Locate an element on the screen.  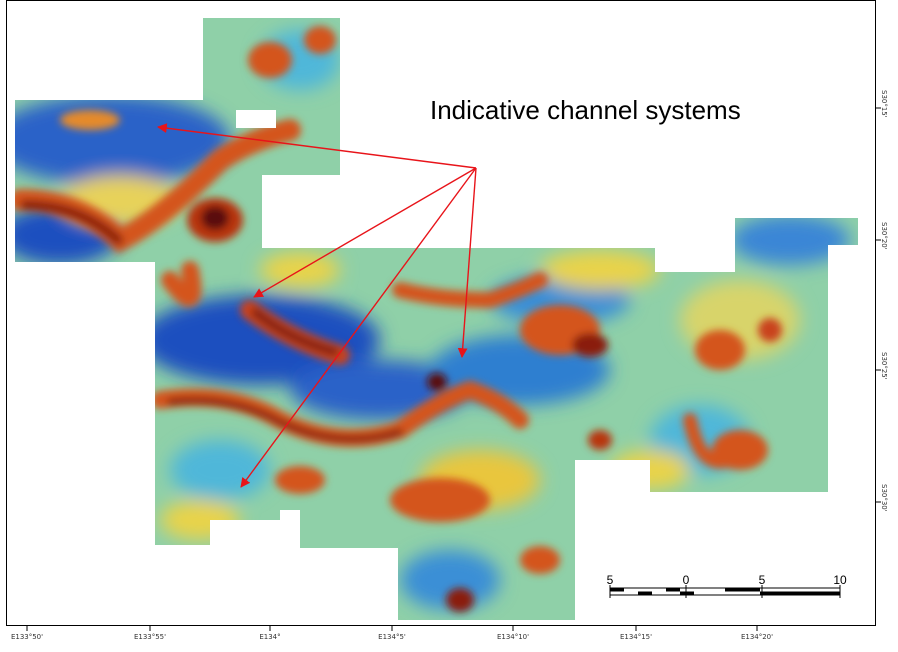
data-gap is located at coordinates (256, 119).